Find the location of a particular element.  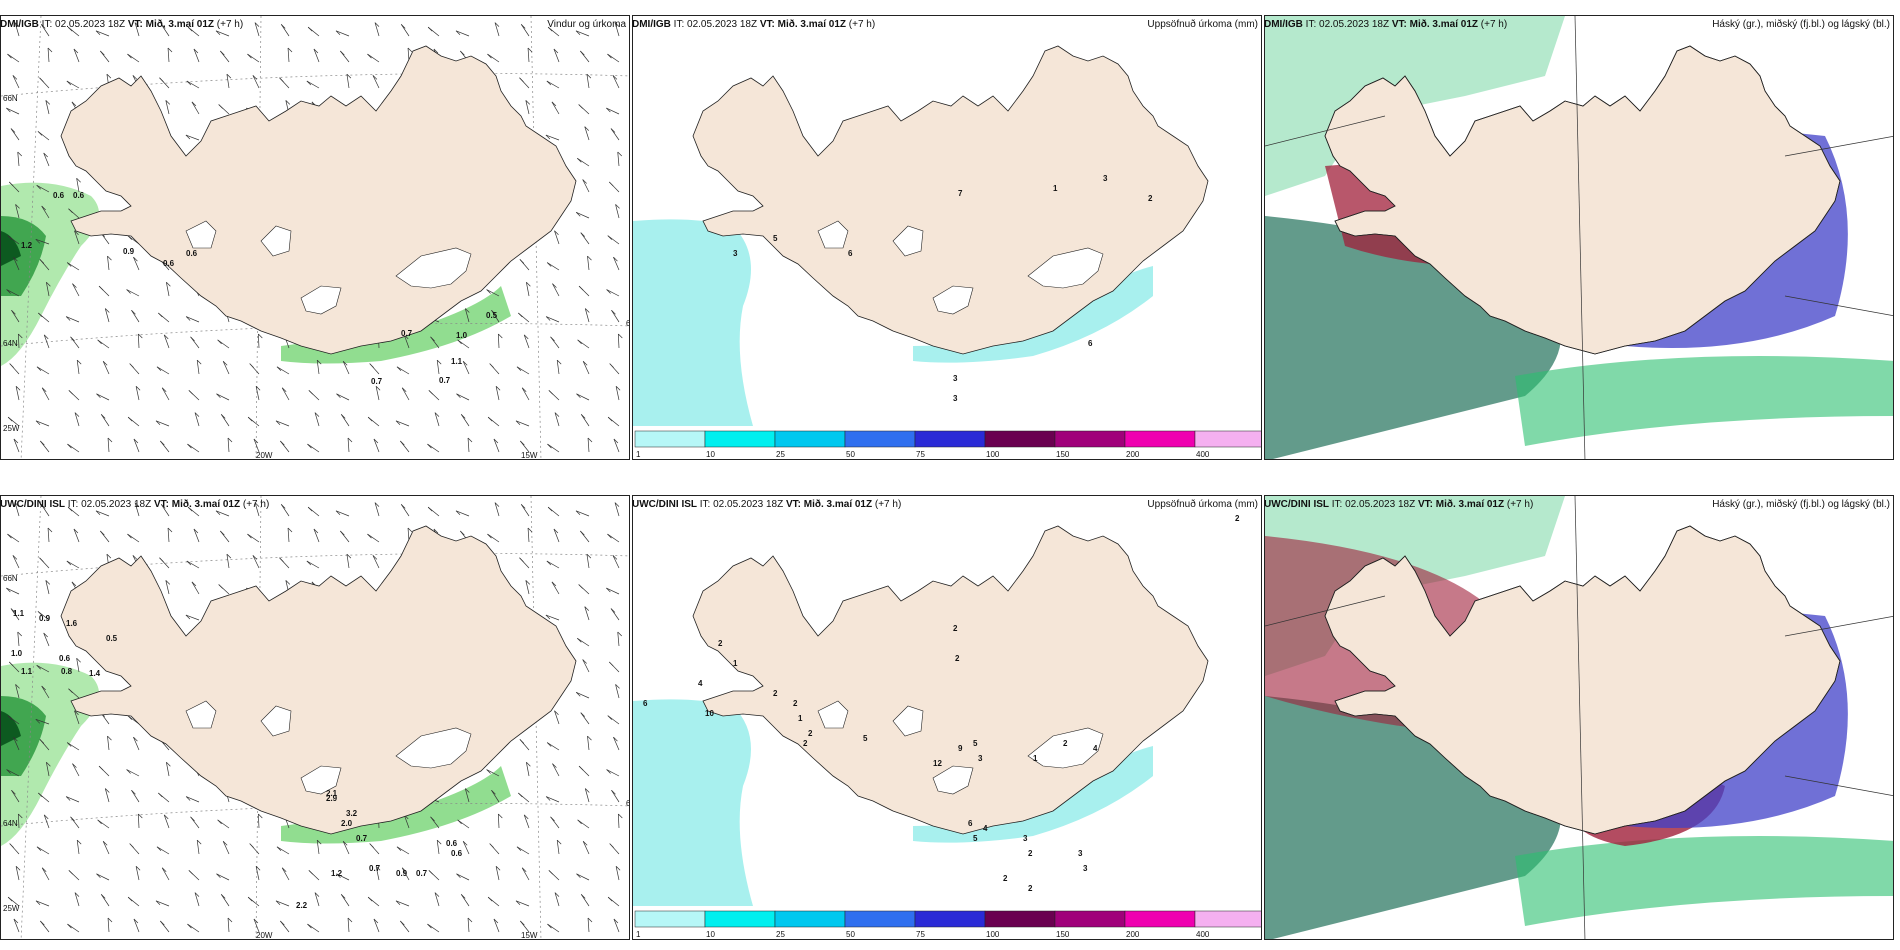

colorbar-label: 10 is located at coordinates (710, 454).